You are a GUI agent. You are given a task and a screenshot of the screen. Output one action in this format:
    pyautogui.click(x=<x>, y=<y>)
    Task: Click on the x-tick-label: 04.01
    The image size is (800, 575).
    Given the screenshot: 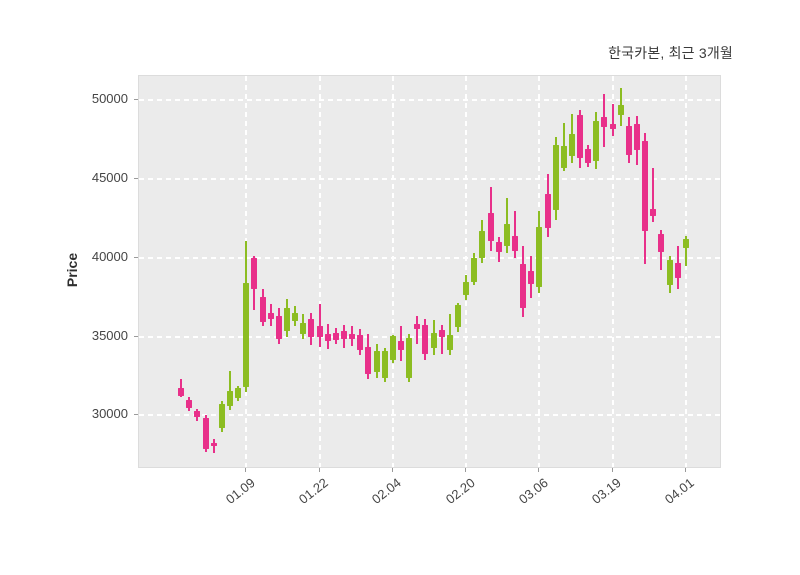 What is the action you would take?
    pyautogui.click(x=680, y=491)
    